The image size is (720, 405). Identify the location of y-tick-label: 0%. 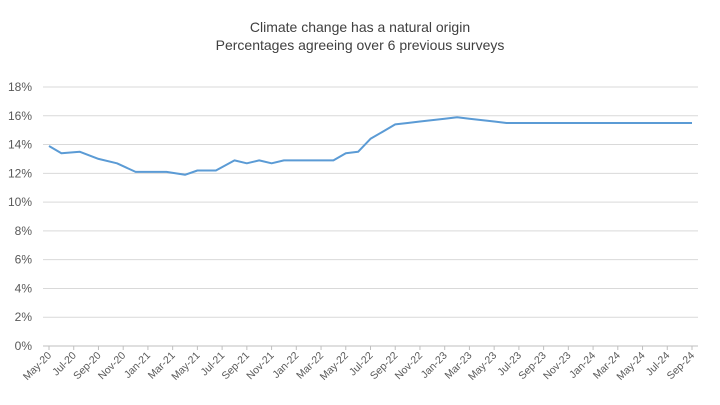
(24, 346).